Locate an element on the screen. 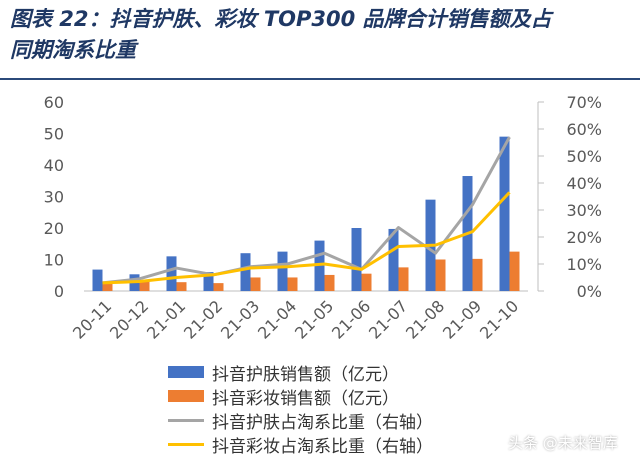  x-tick-label: 21-10 is located at coordinates (499, 319).